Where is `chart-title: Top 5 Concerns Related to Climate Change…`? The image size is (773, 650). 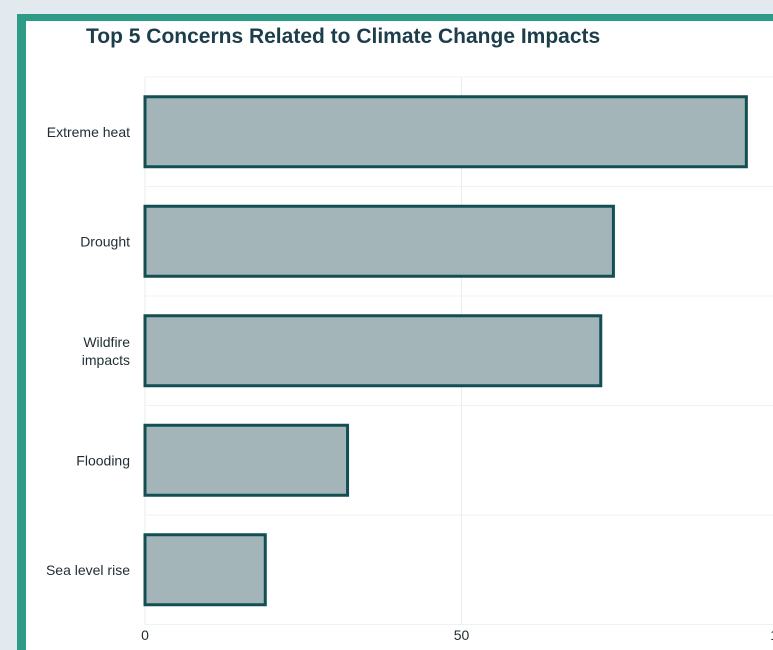 chart-title: Top 5 Concerns Related to Climate Change… is located at coordinates (343, 36).